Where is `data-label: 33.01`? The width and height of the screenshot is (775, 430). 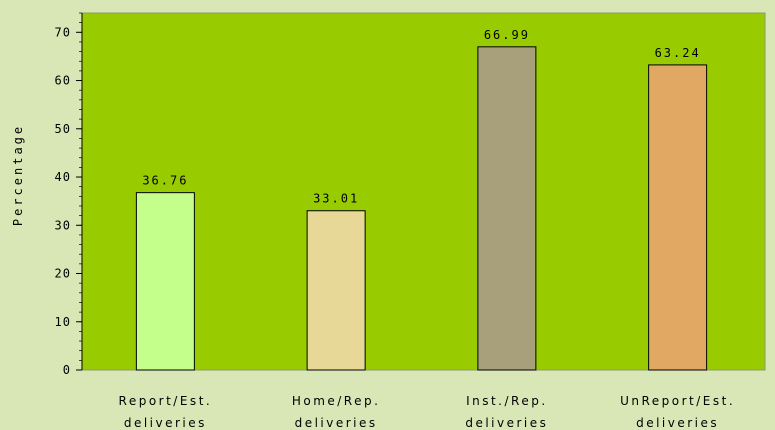 data-label: 33.01 is located at coordinates (336, 199).